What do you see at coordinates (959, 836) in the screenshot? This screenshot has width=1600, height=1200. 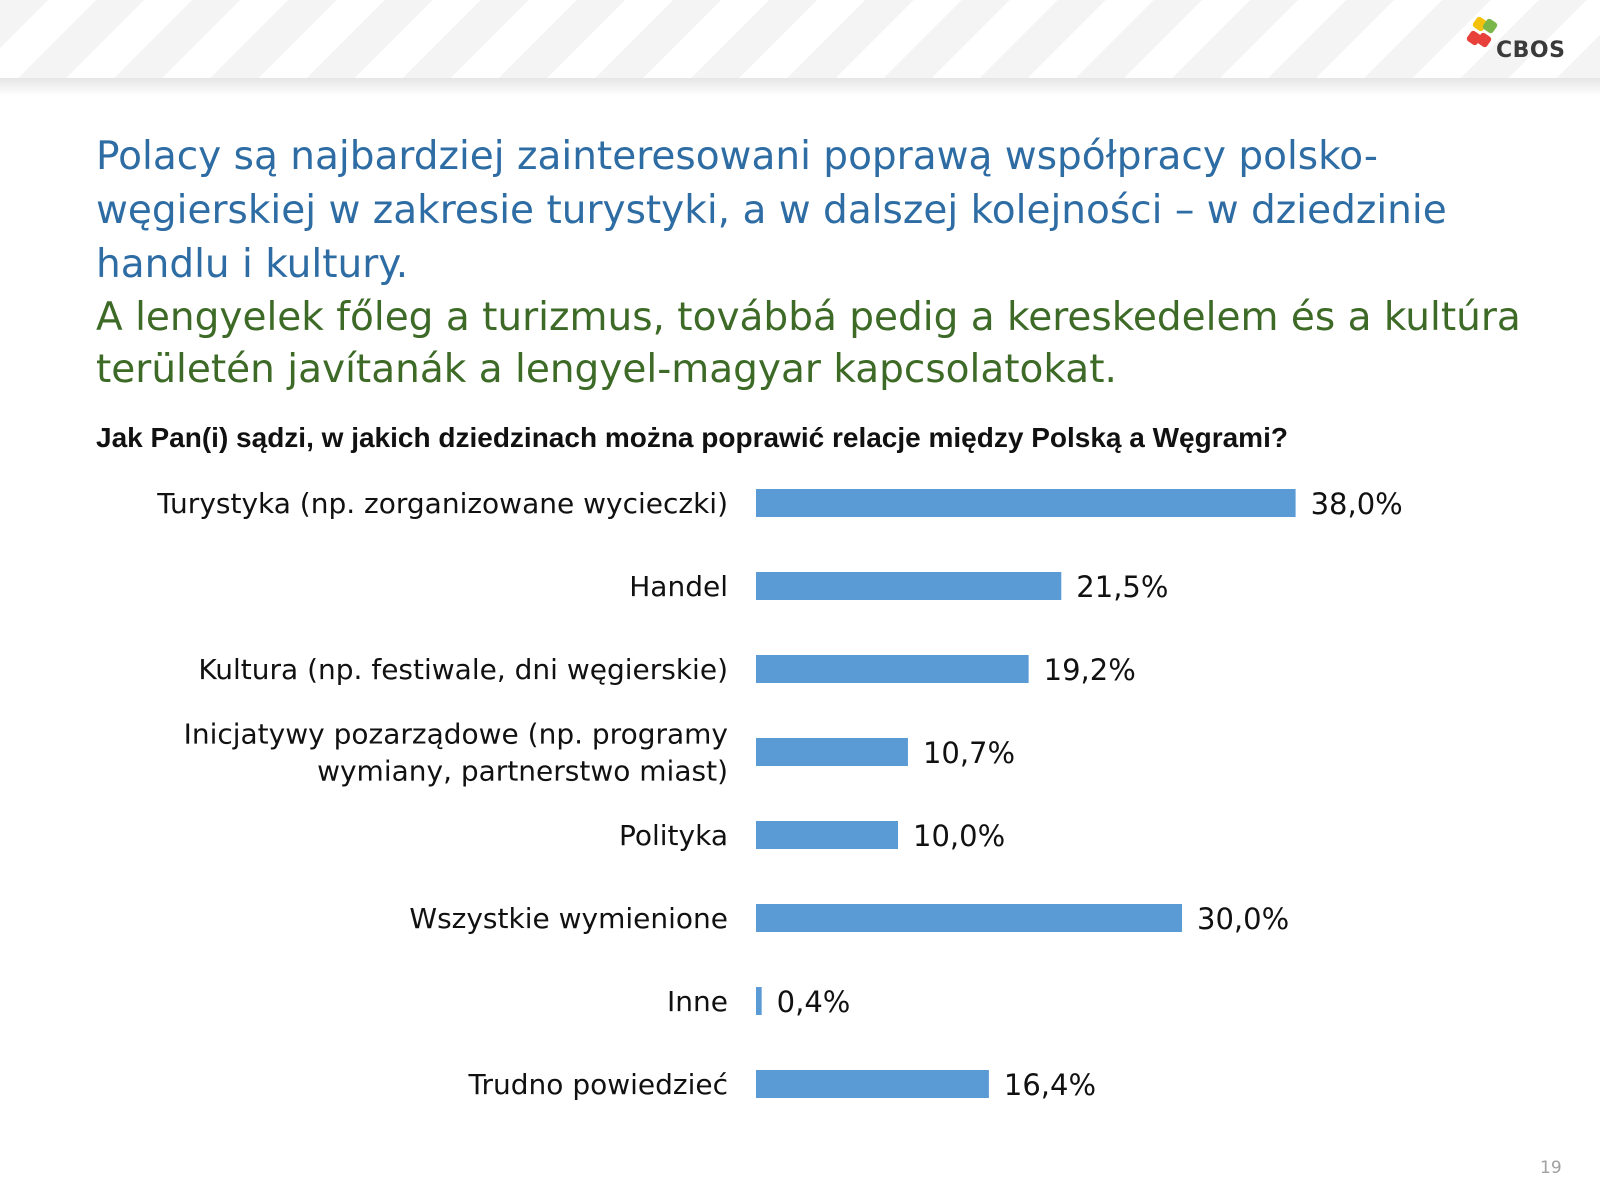 I see `value-label: 10,0%` at bounding box center [959, 836].